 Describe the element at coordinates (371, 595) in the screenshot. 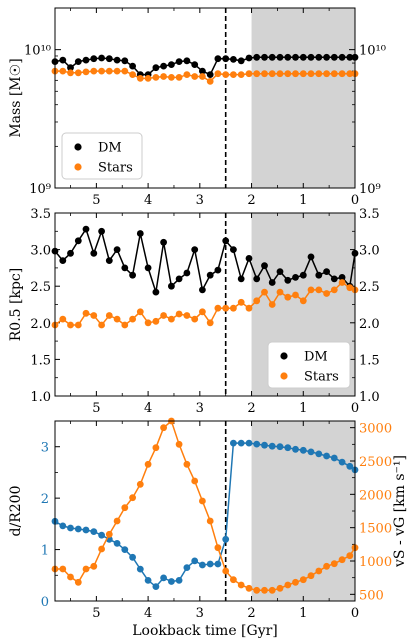

I see `y-tick-label-right: 500` at that location.